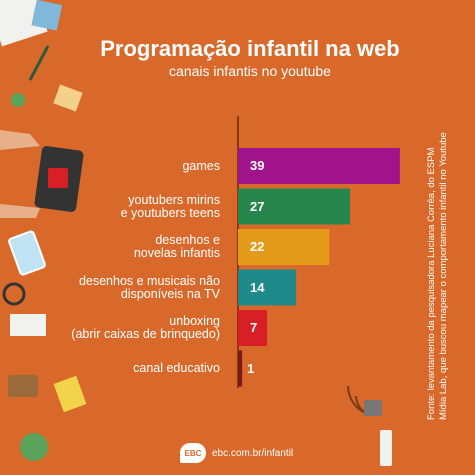  What do you see at coordinates (125, 368) in the screenshot?
I see `category-label: canal educativo` at bounding box center [125, 368].